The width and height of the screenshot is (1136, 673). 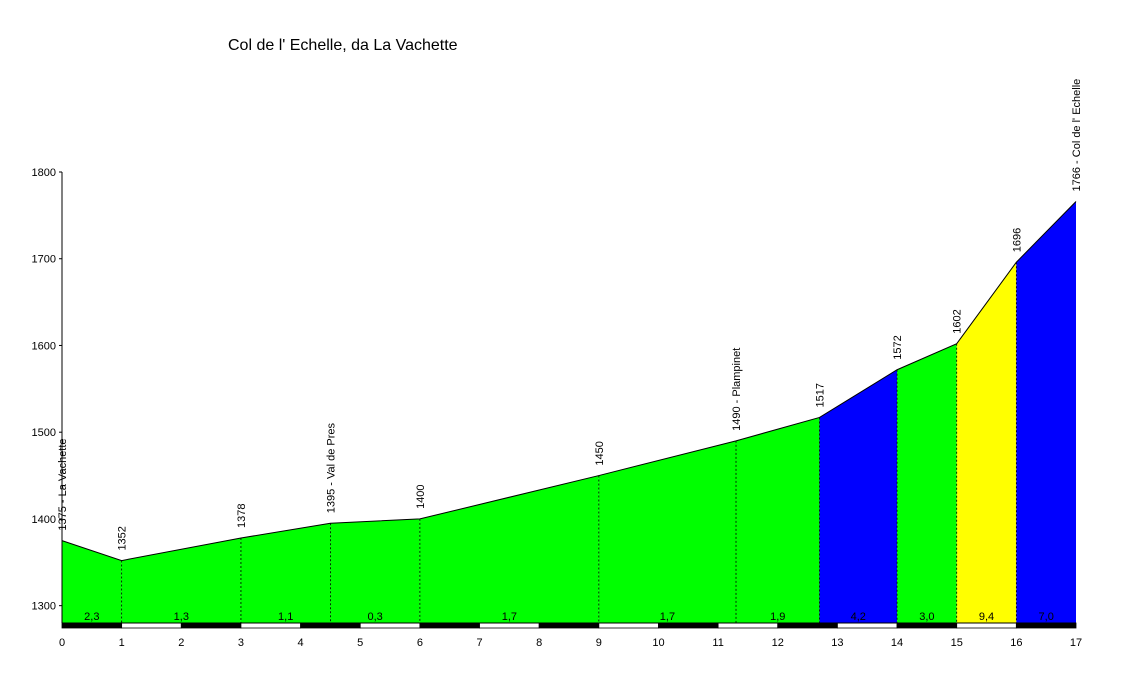 What do you see at coordinates (122, 643) in the screenshot?
I see `x-tick-label: 1` at bounding box center [122, 643].